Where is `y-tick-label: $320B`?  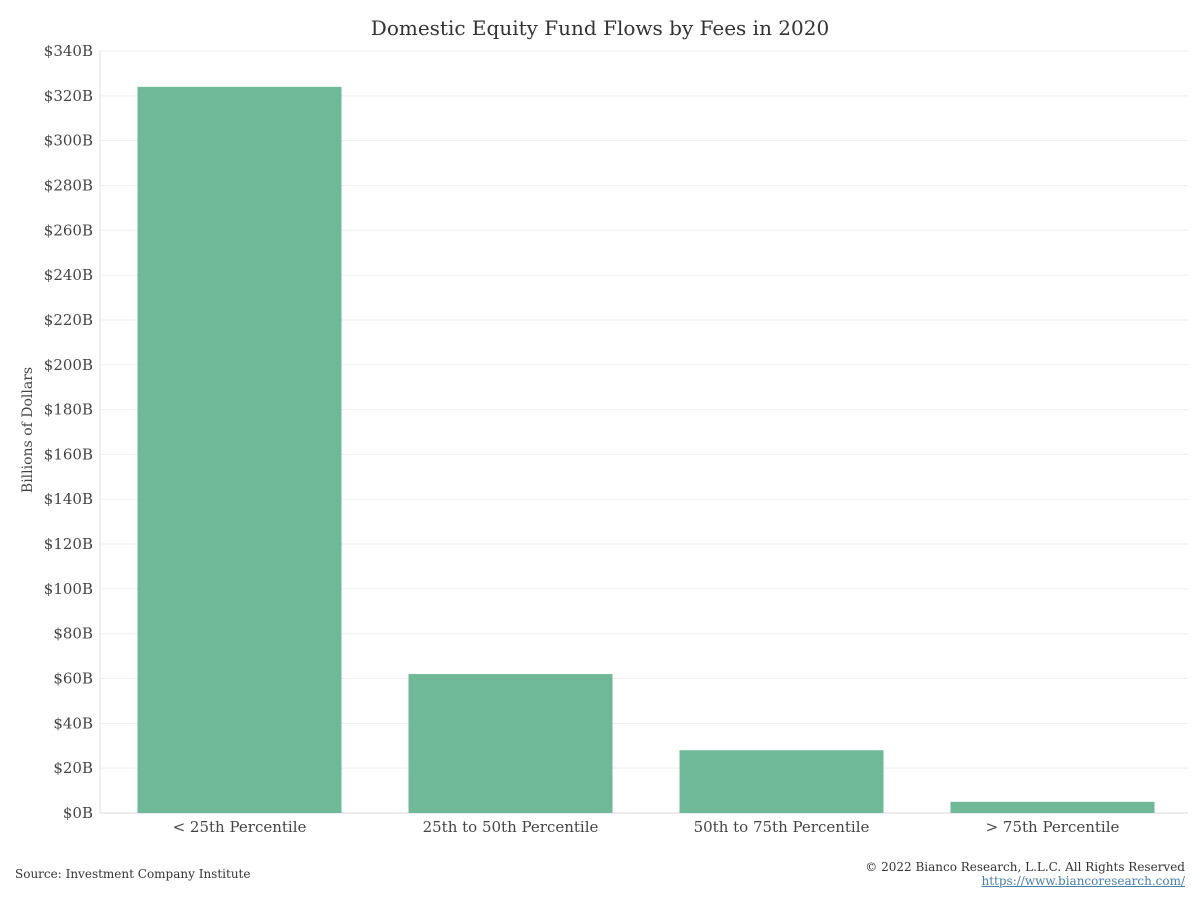
y-tick-label: $320B is located at coordinates (68, 96).